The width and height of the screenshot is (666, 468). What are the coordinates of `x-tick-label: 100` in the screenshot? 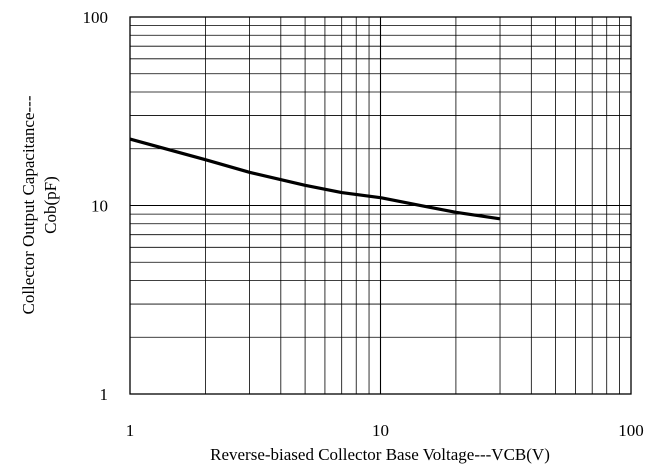 It's located at (631, 430).